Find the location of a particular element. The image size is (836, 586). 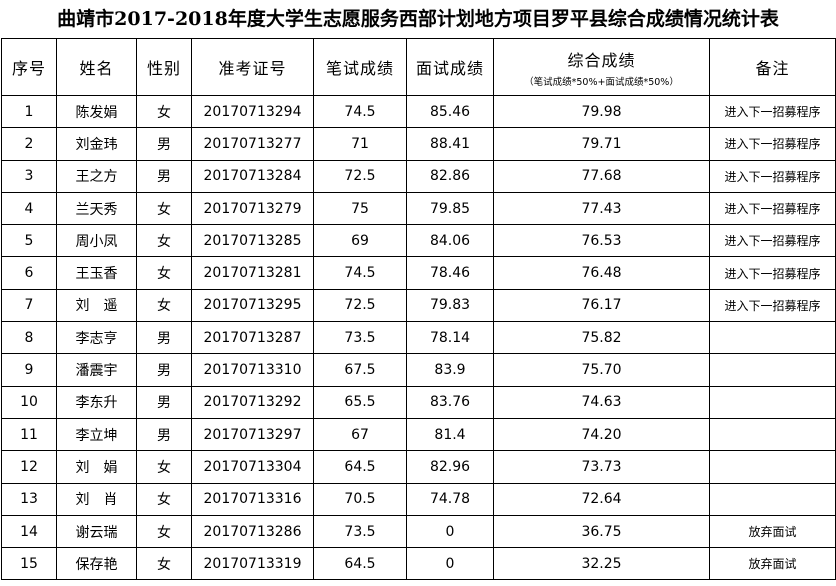

table-cell: 14 is located at coordinates (29, 531).